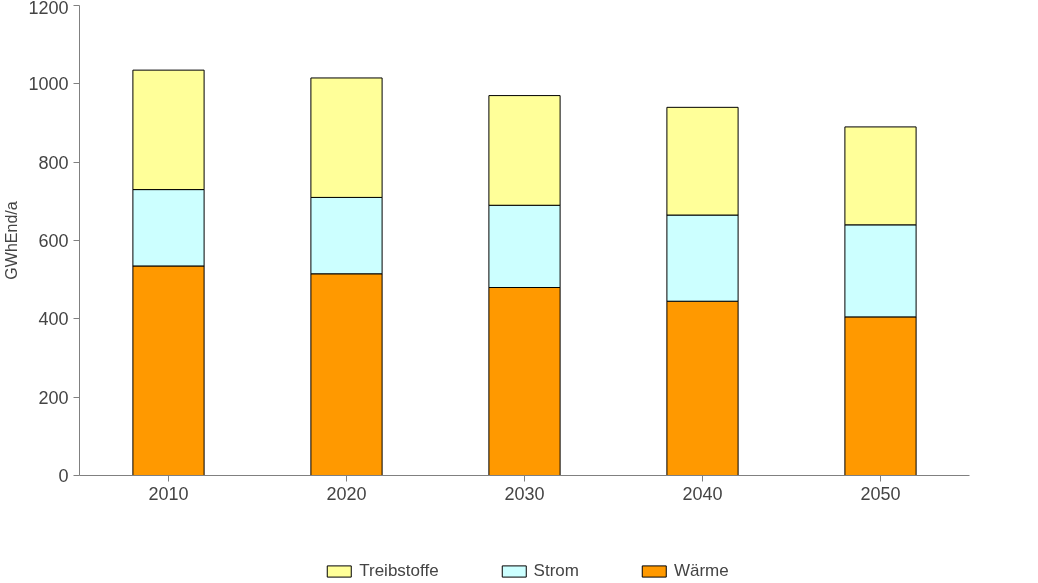 This screenshot has width=1038, height=583. I want to click on legend-label: Strom, so click(556, 570).